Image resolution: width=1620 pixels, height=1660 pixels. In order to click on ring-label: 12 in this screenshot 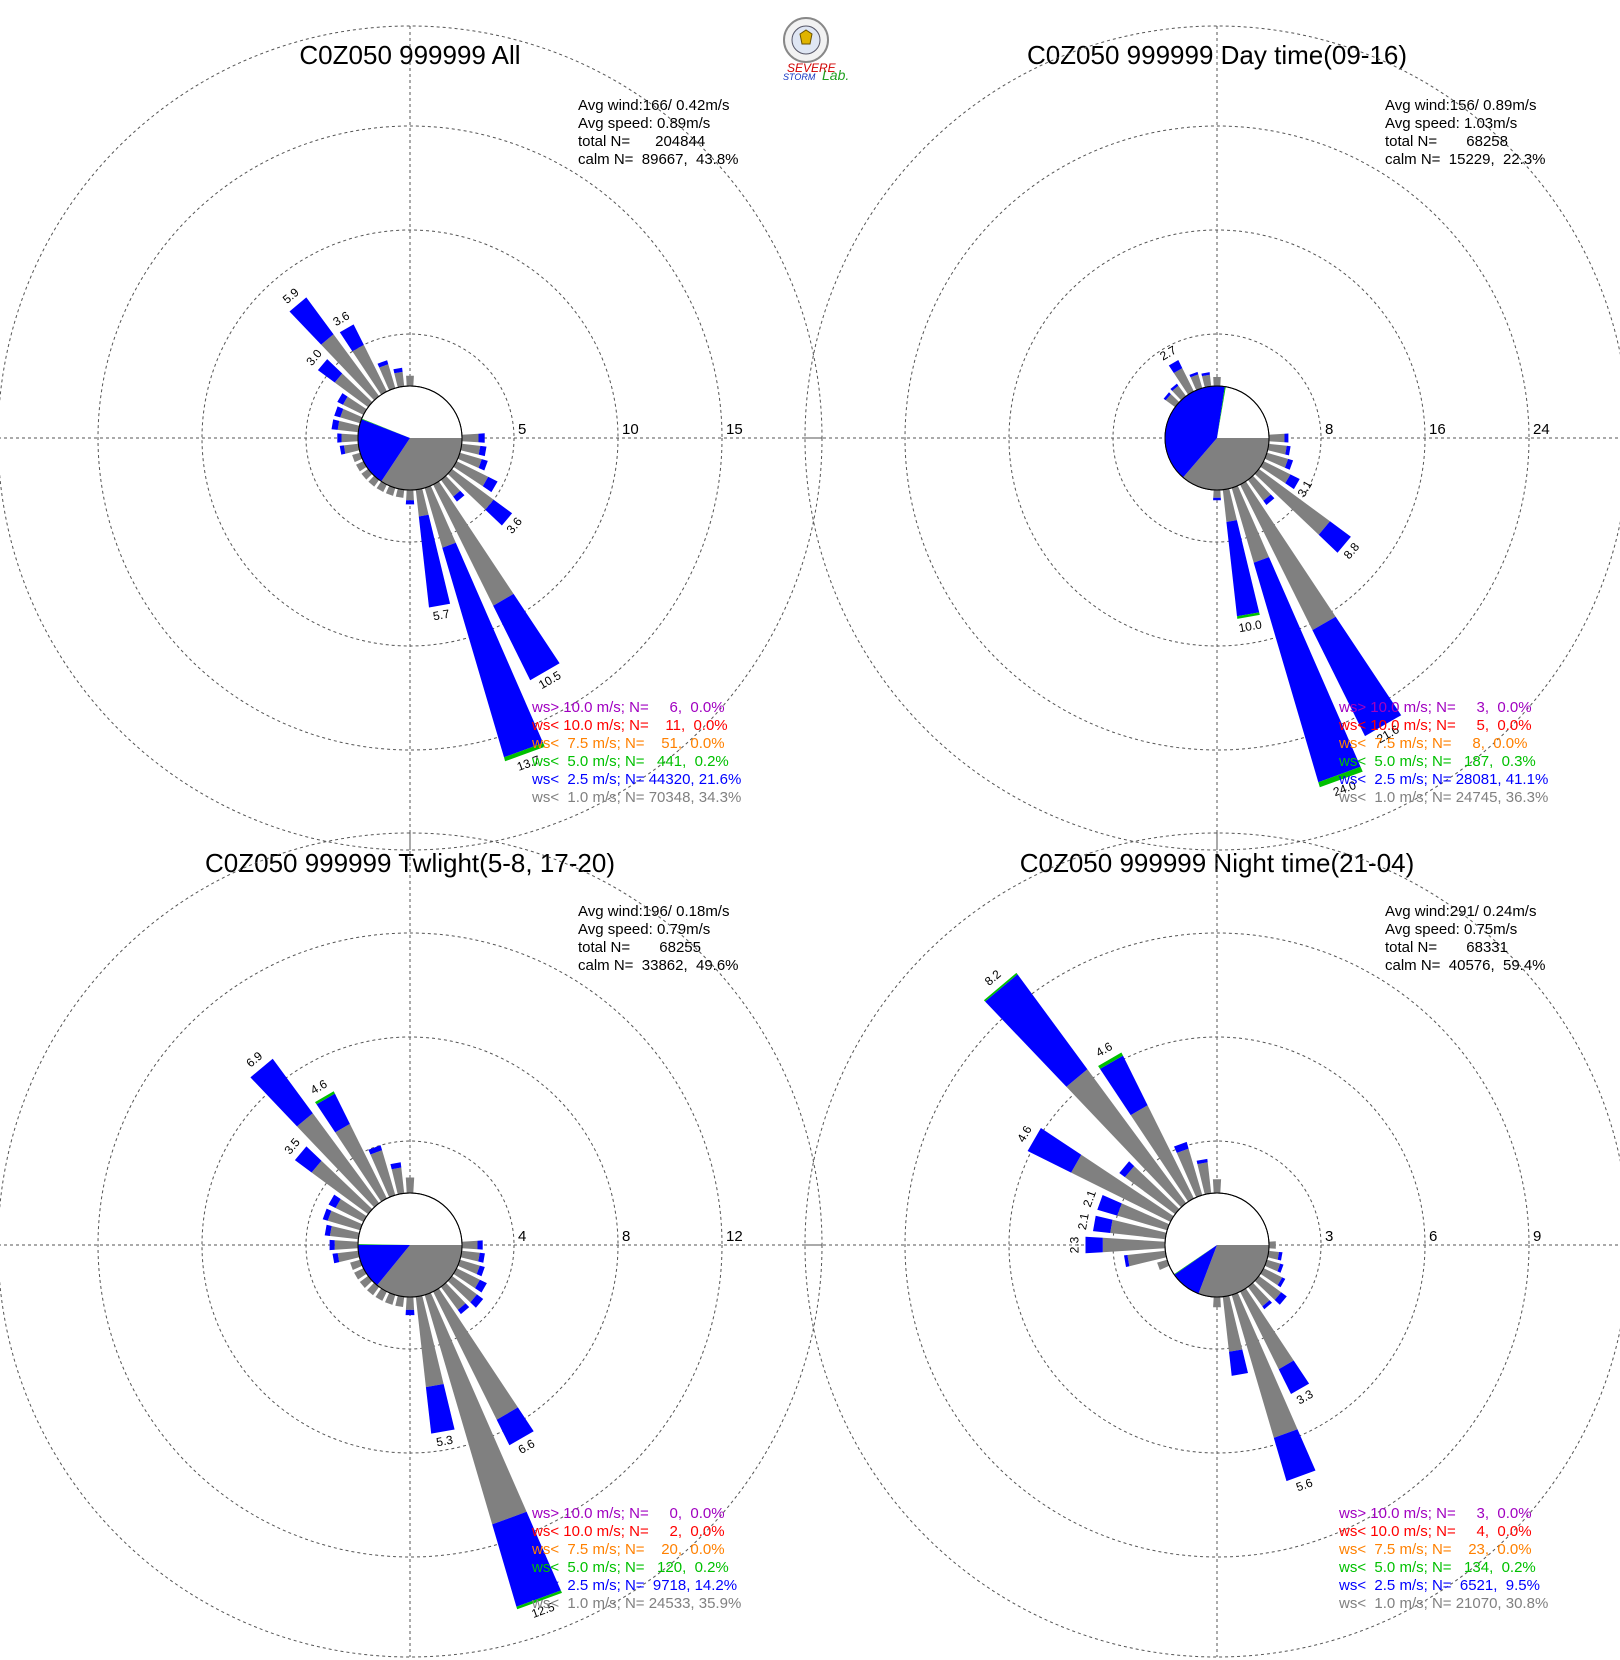, I will do `click(734, 1236)`.